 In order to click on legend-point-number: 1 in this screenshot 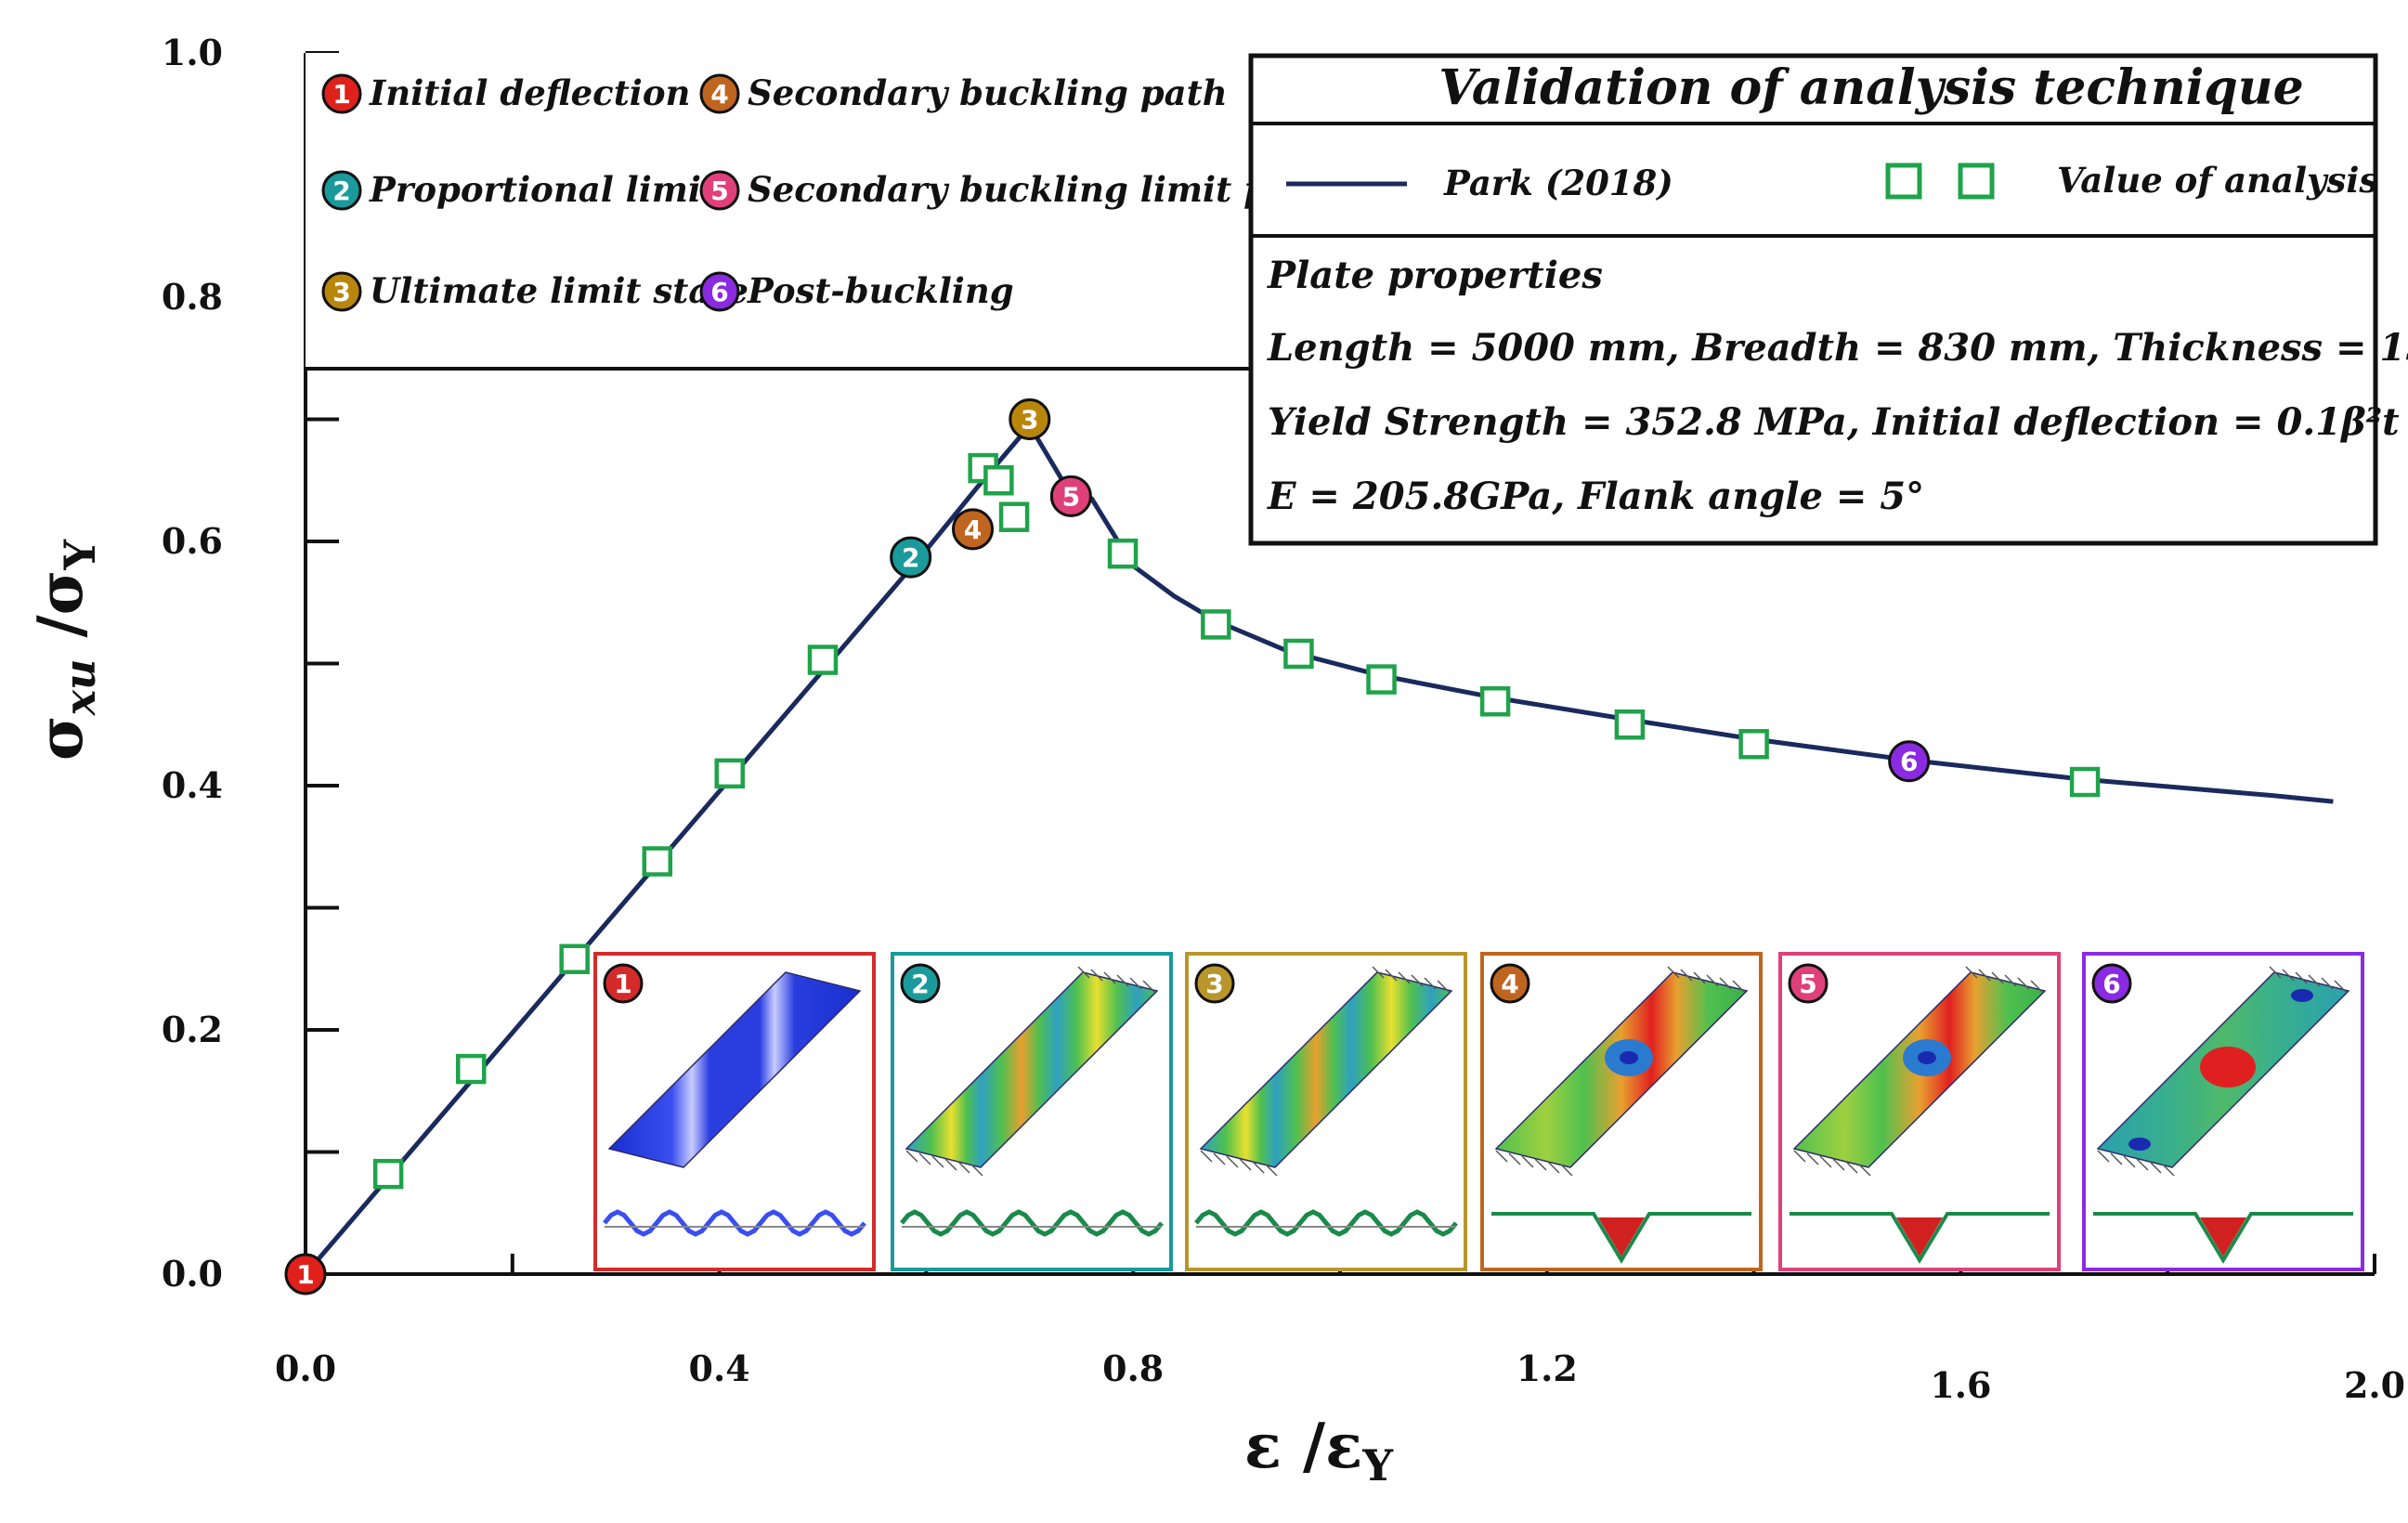, I will do `click(341, 94)`.